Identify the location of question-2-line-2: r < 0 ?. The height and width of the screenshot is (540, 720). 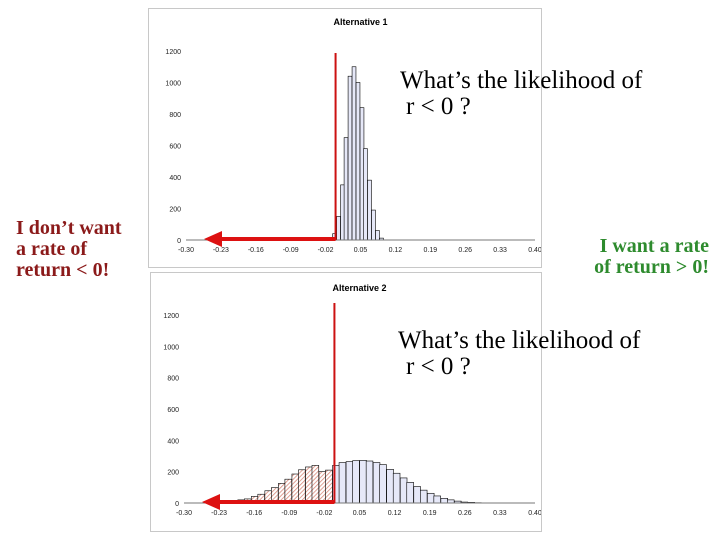
(438, 367).